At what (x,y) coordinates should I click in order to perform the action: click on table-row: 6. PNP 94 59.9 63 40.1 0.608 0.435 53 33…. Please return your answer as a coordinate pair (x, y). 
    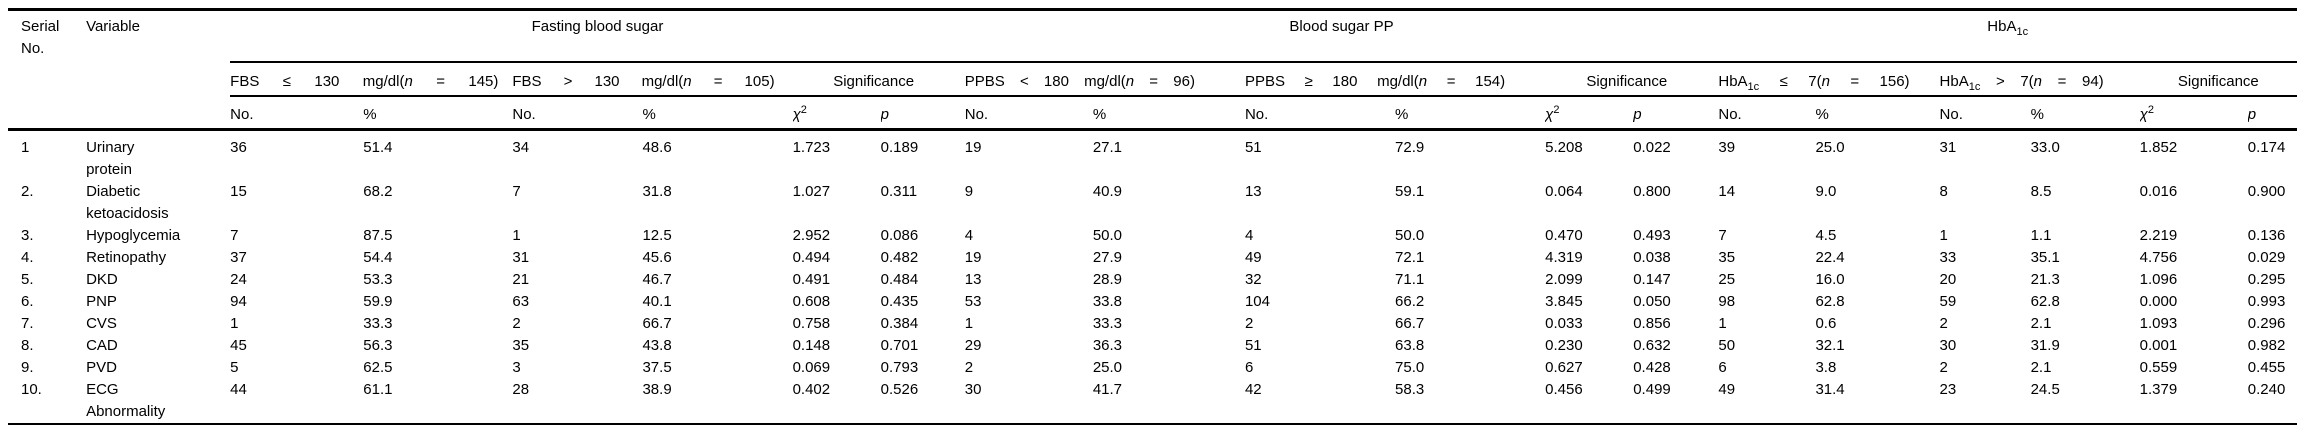
    Looking at the image, I should click on (1152, 302).